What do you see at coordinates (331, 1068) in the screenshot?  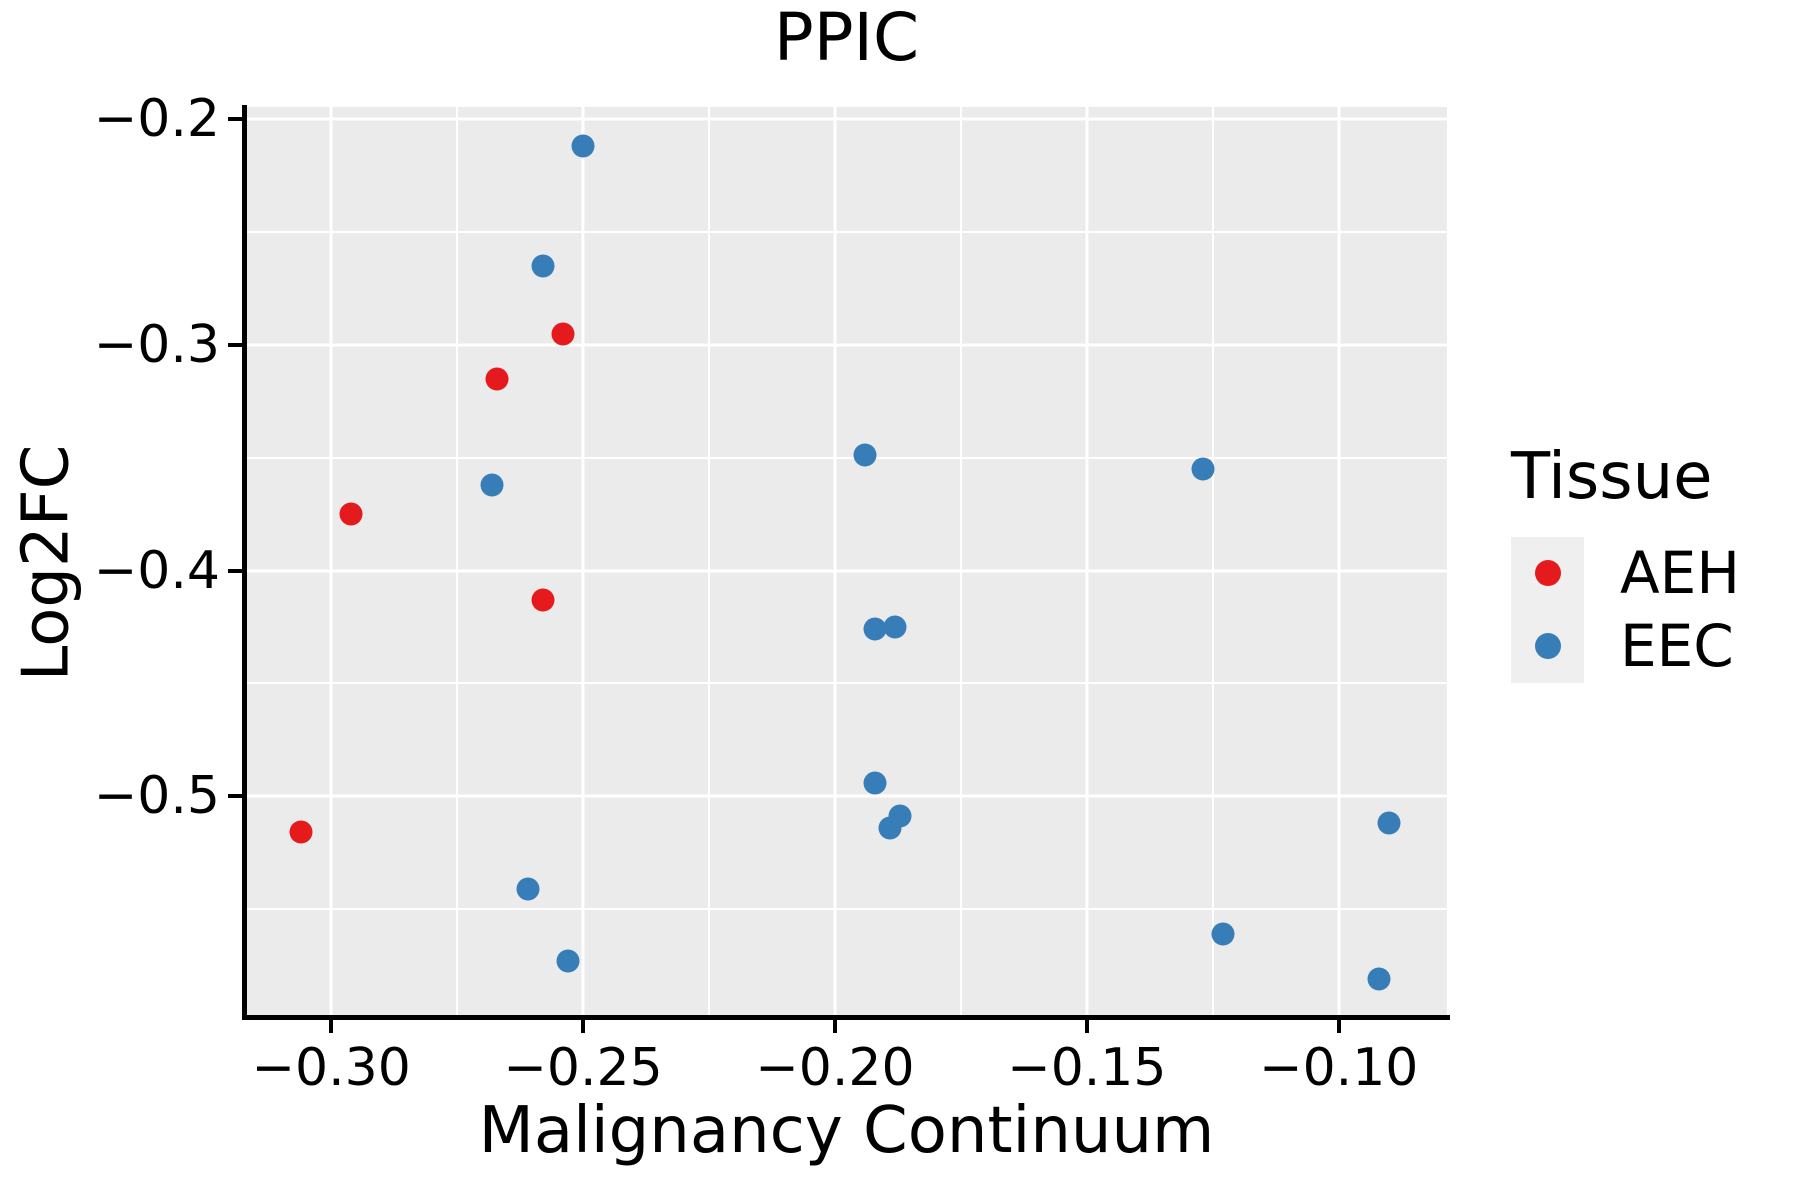 I see `x-tick-label: −0.30` at bounding box center [331, 1068].